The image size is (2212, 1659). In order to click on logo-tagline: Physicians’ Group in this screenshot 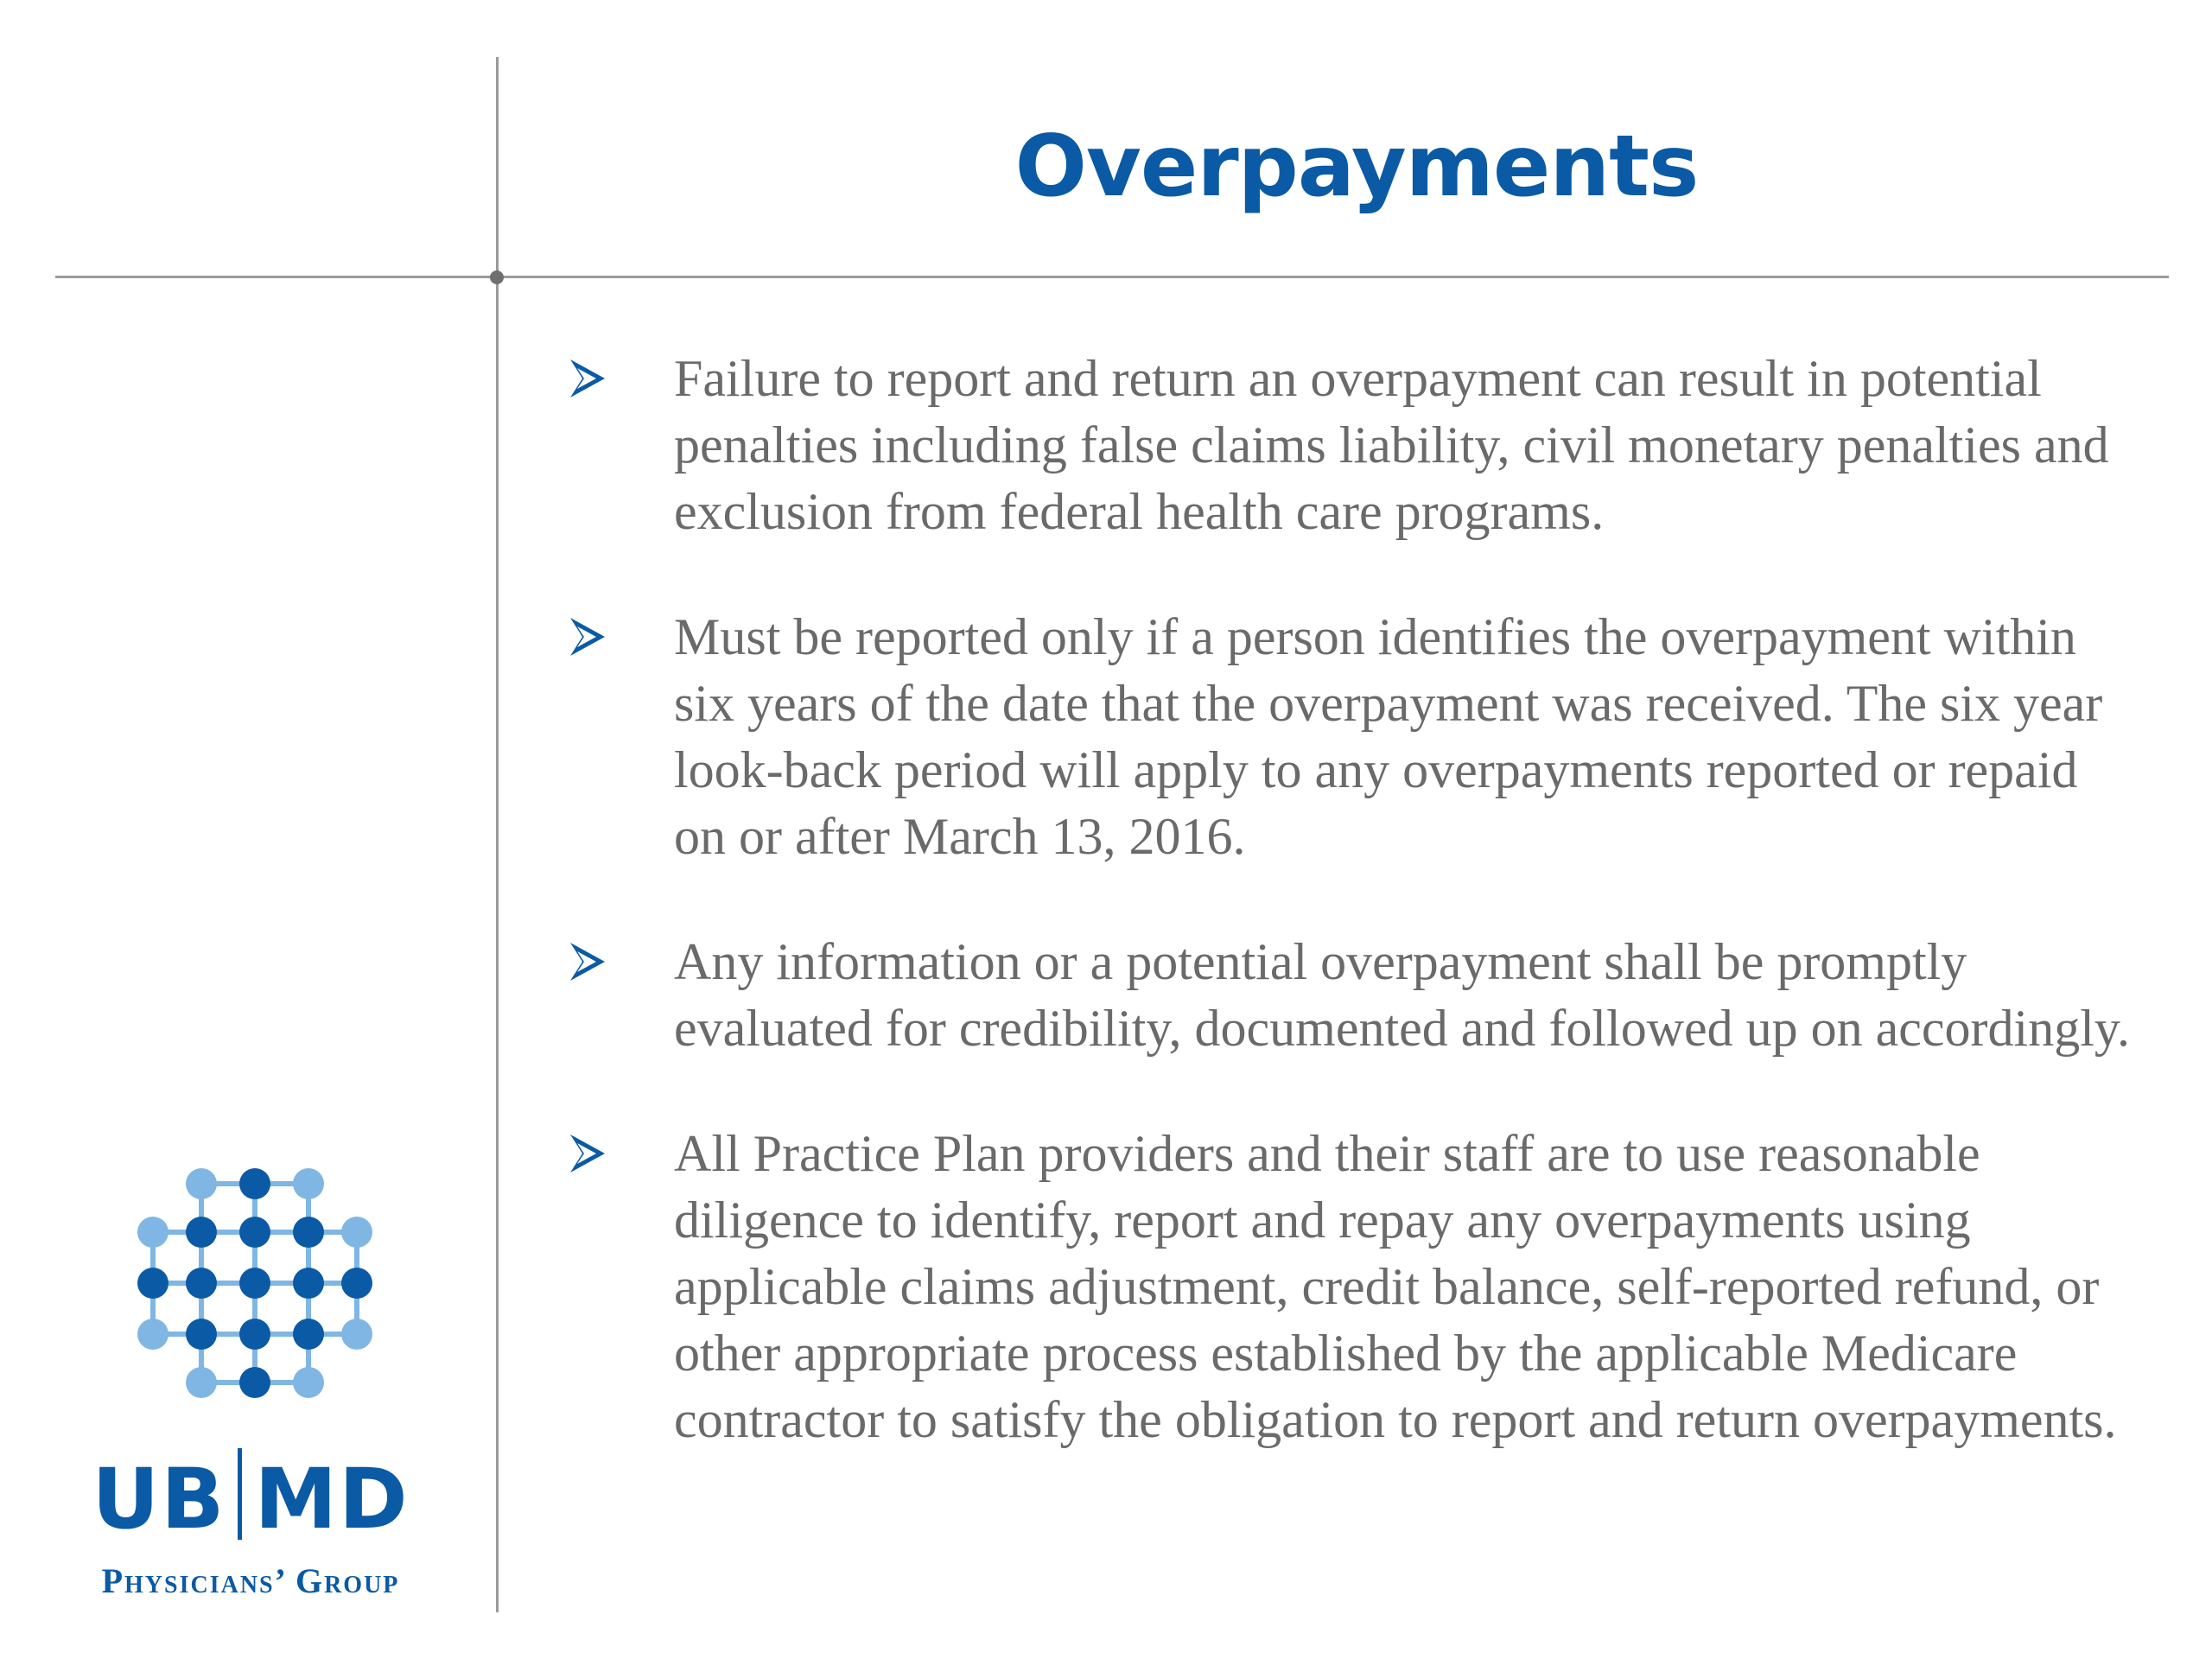, I will do `click(250, 1580)`.